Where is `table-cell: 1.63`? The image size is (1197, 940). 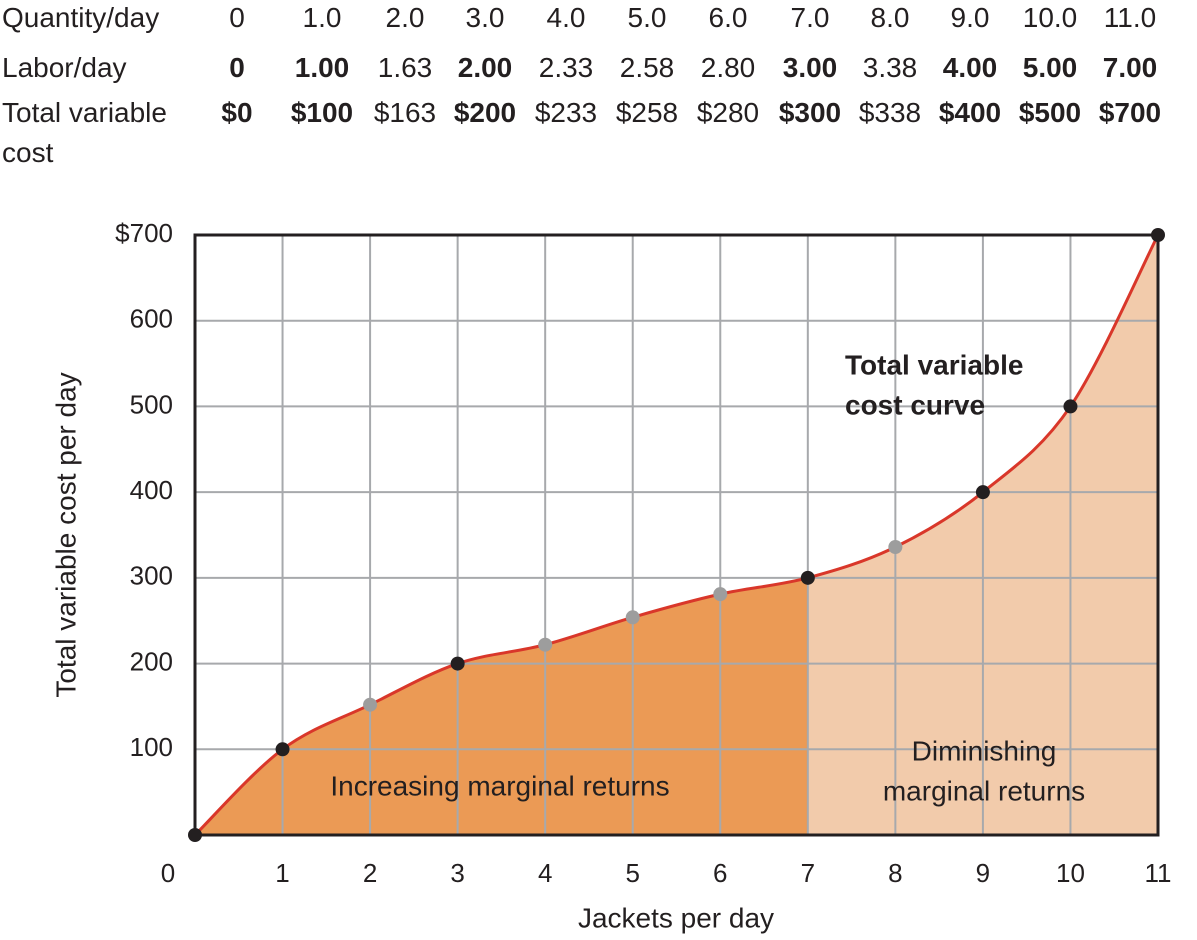
table-cell: 1.63 is located at coordinates (405, 67).